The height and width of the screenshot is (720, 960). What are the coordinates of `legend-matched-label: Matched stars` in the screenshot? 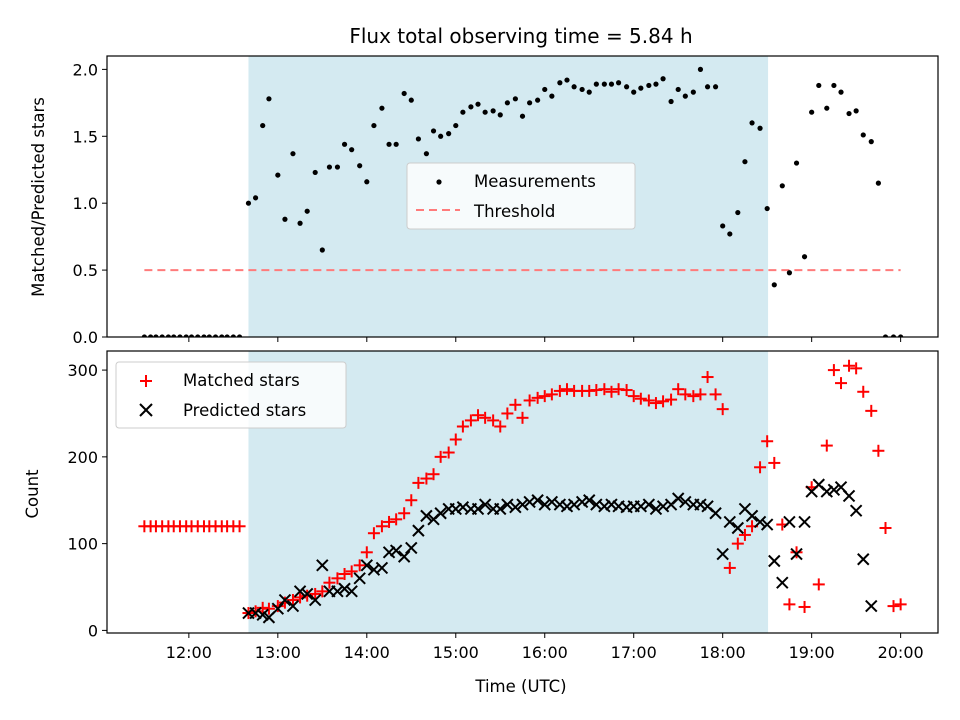 It's located at (241, 380).